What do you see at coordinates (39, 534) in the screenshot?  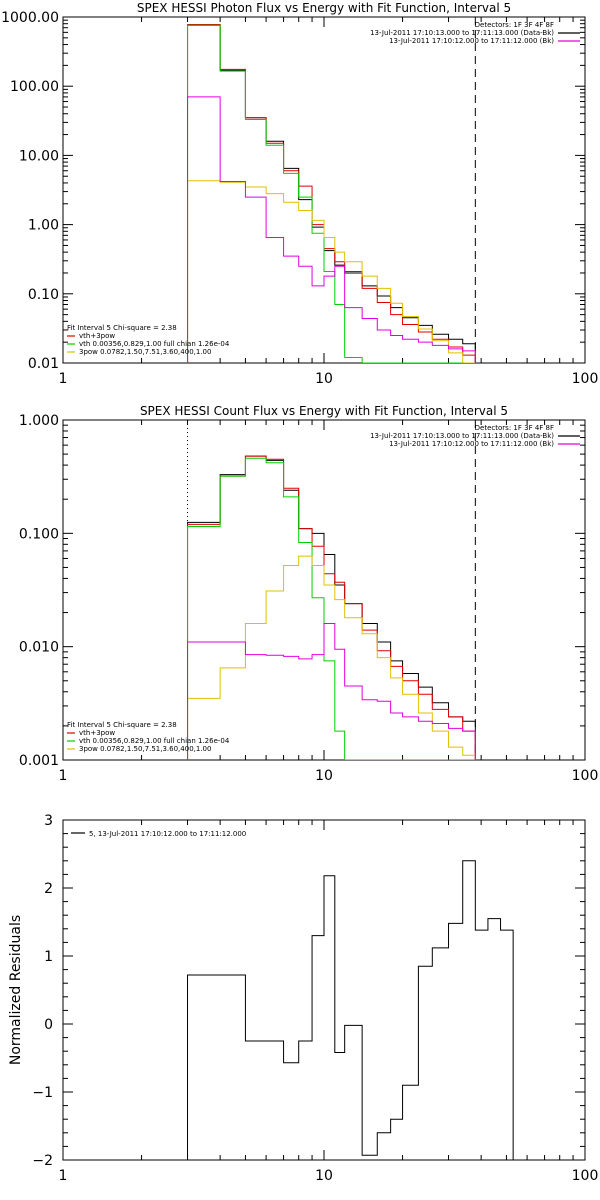 I see `y-tick-label: 0.100` at bounding box center [39, 534].